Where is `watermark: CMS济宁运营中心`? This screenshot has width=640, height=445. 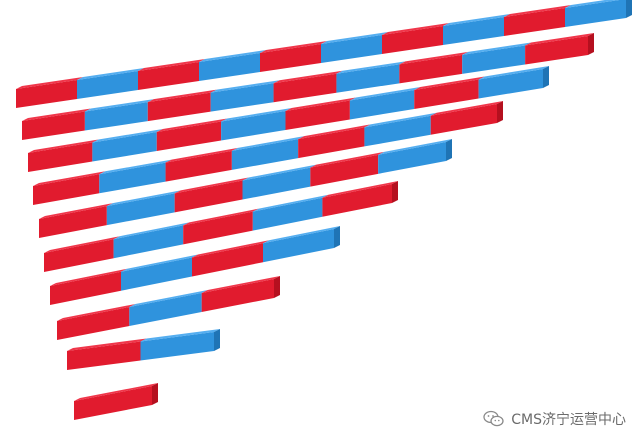 watermark: CMS济宁运营中心 is located at coordinates (554, 419).